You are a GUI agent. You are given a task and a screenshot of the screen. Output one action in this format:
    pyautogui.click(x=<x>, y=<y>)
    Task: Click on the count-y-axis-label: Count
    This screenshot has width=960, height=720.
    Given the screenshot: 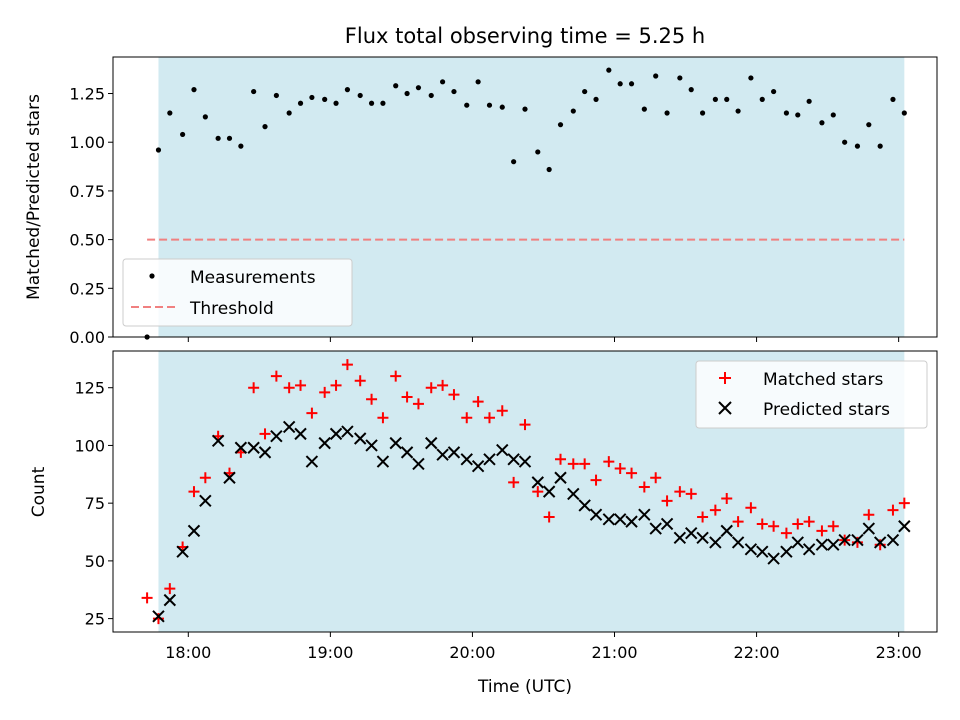 What is the action you would take?
    pyautogui.click(x=39, y=491)
    